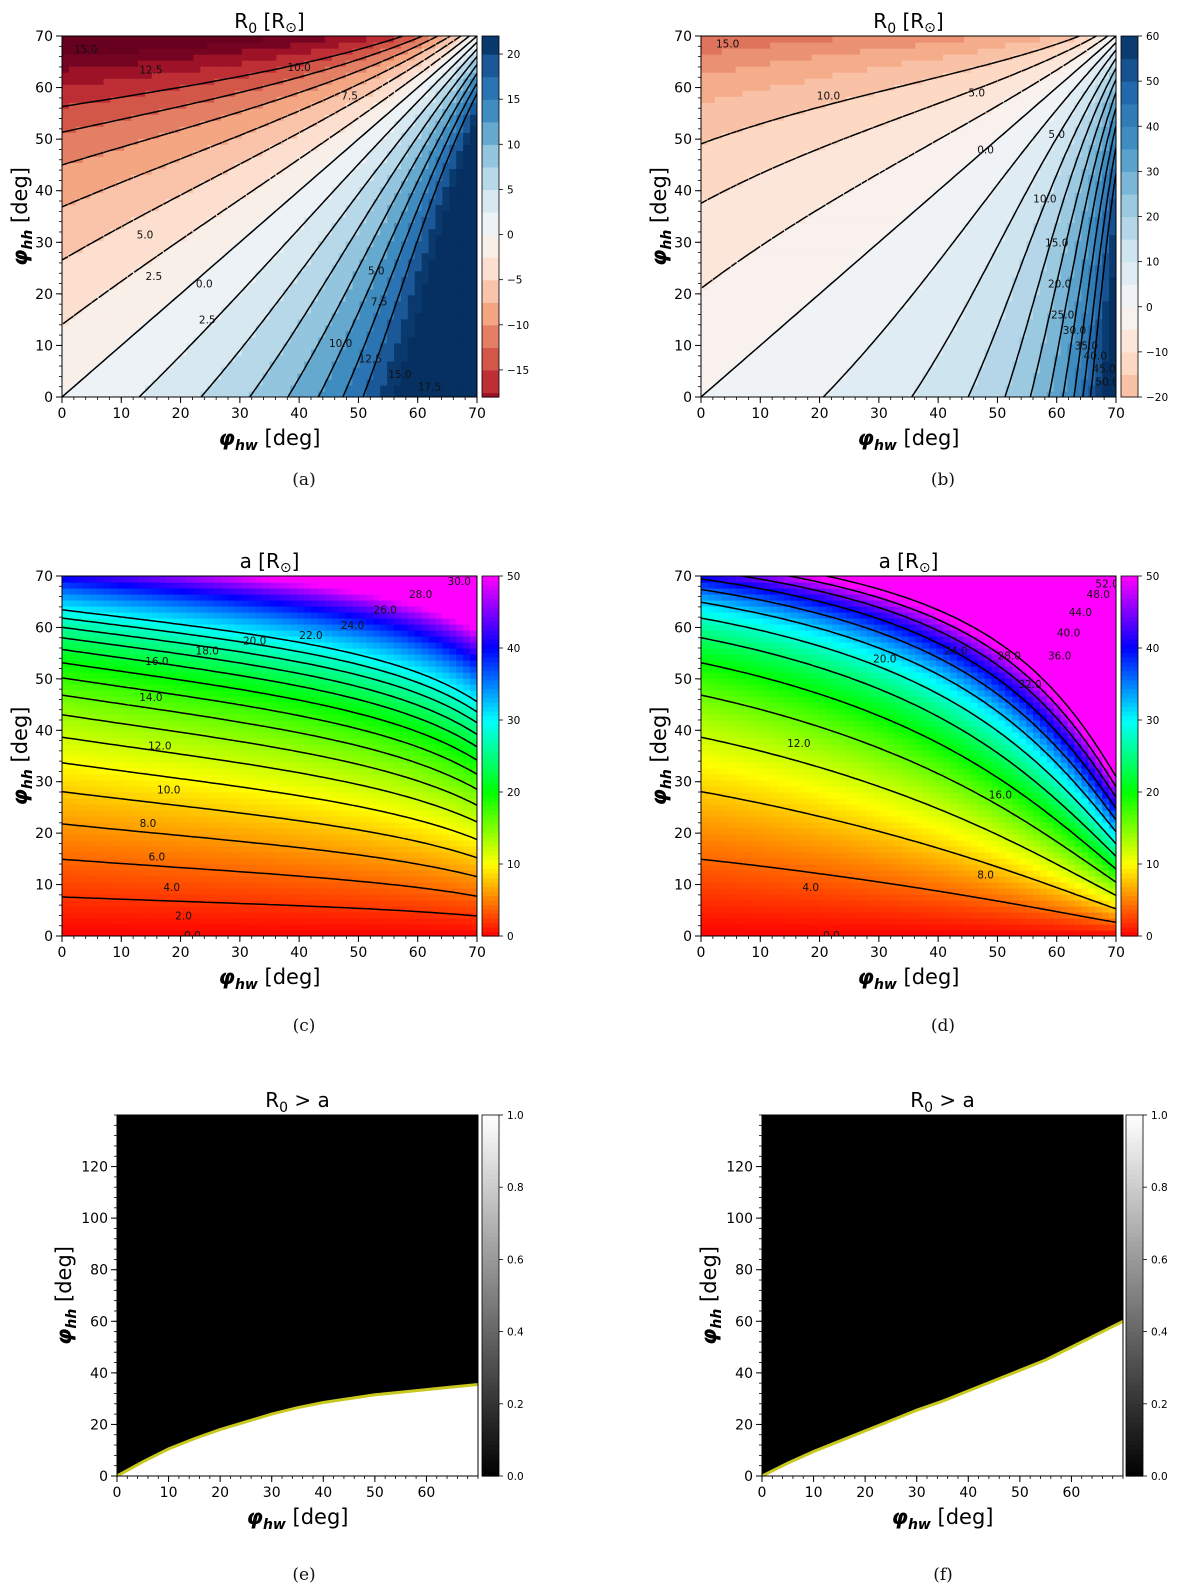 The width and height of the screenshot is (1200, 1591). Describe the element at coordinates (1062, 315) in the screenshot. I see `contour-label: 25.0` at that location.